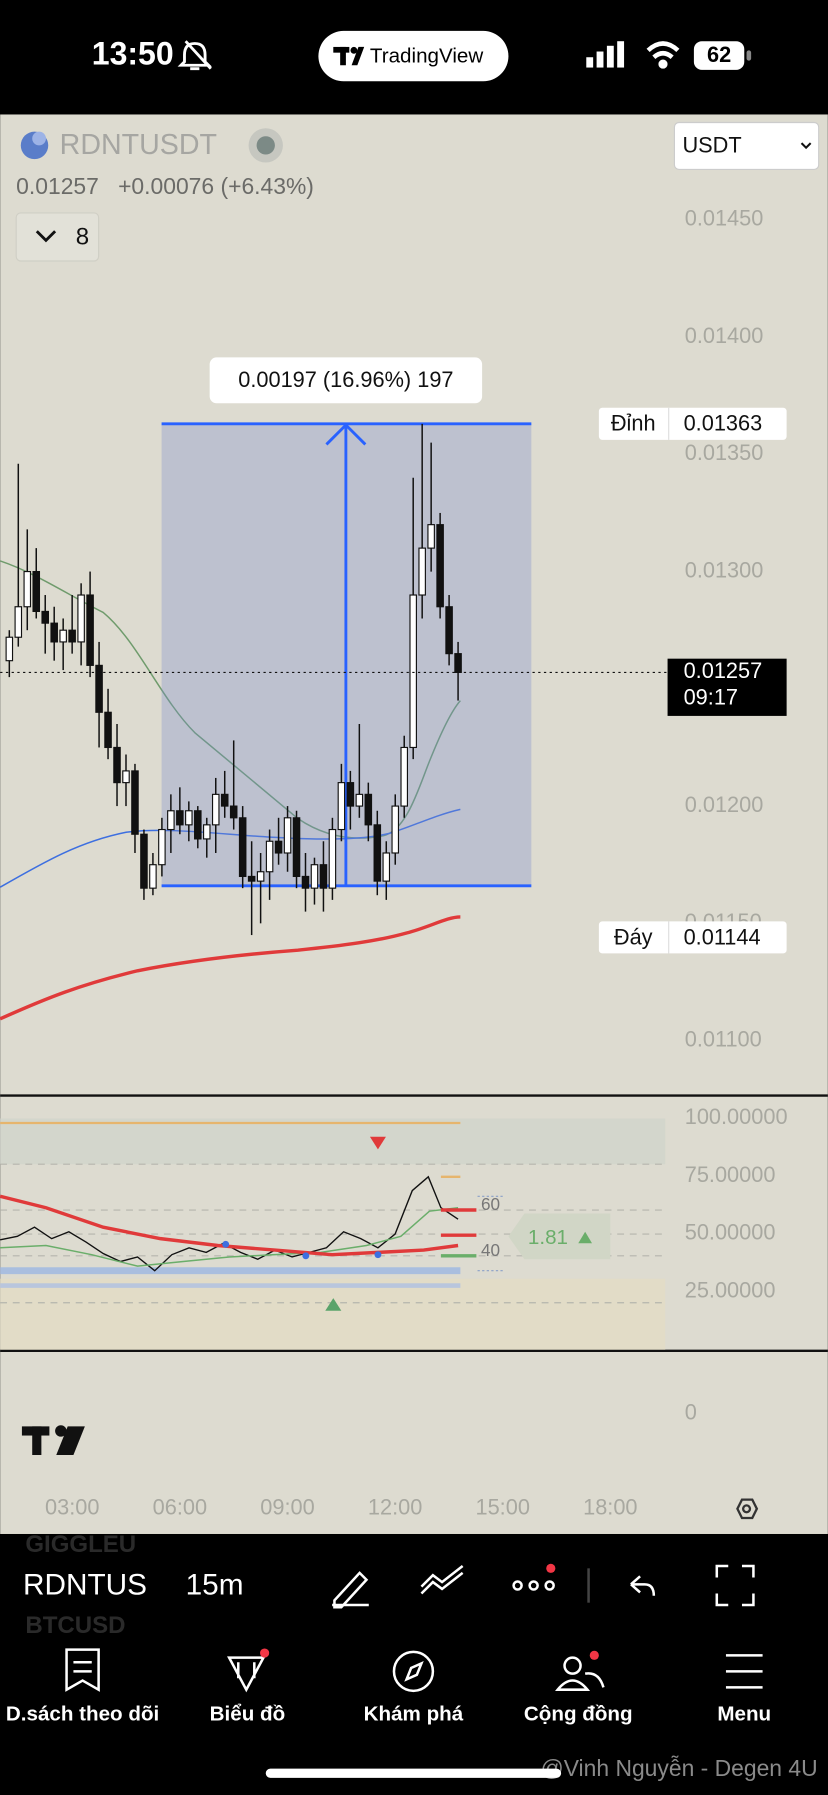  I want to click on mute-icon-part, so click(194, 55).